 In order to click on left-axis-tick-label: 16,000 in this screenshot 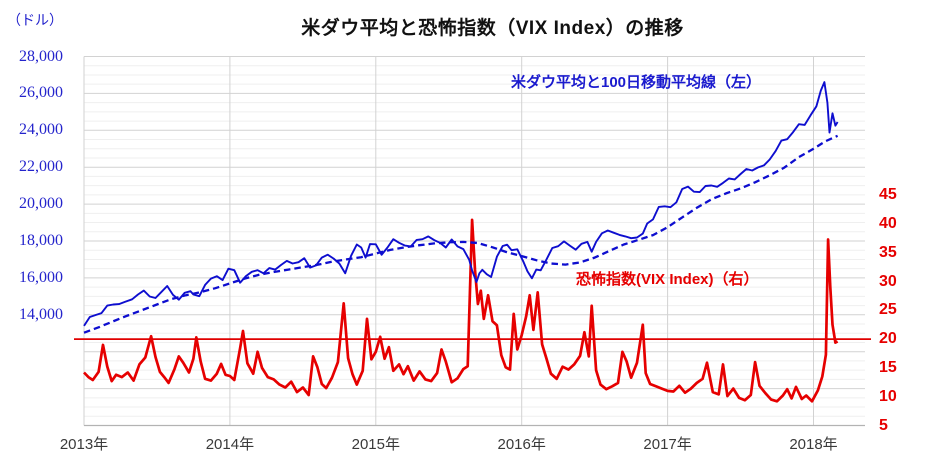, I will do `click(41, 277)`.